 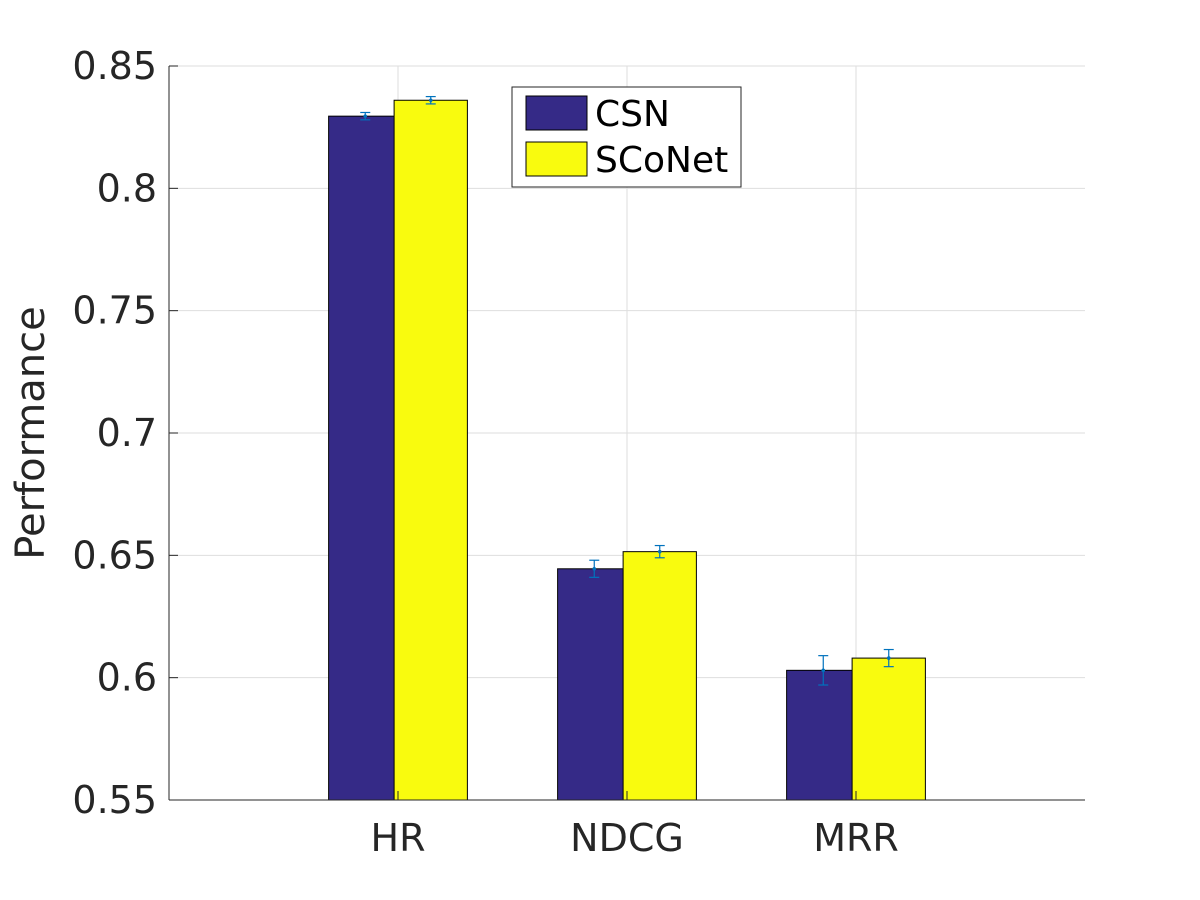 What do you see at coordinates (659, 676) in the screenshot?
I see `bar-sconet-ndcg` at bounding box center [659, 676].